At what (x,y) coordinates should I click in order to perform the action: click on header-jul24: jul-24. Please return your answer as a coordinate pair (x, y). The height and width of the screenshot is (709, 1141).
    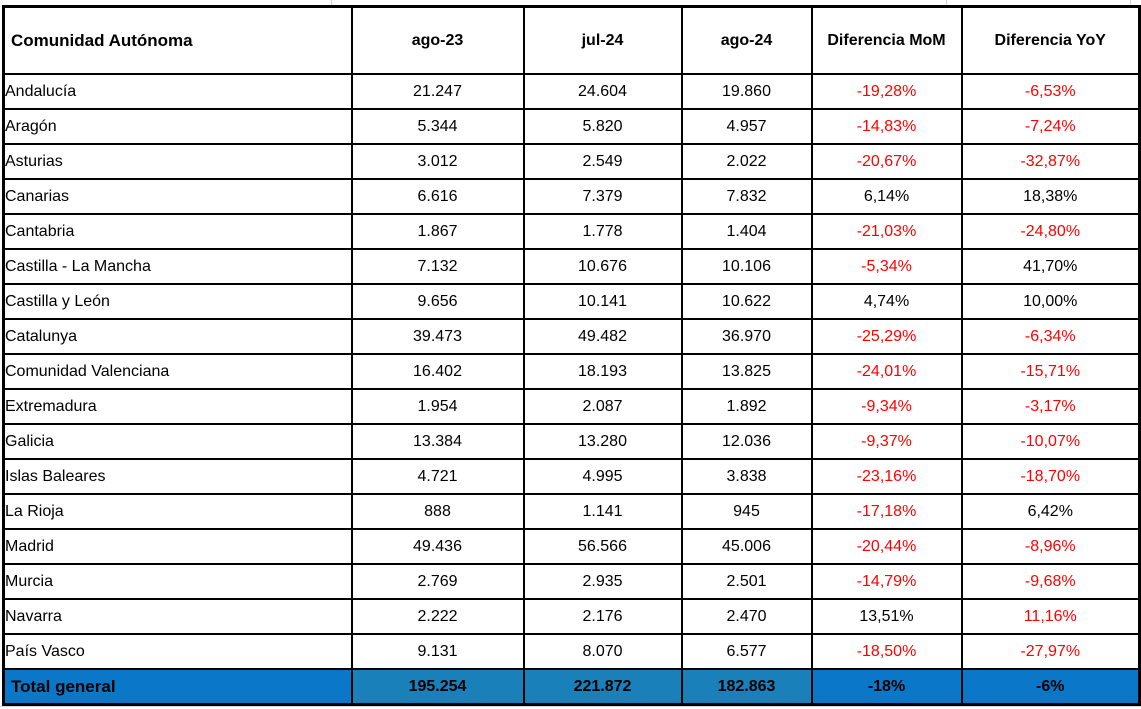
    Looking at the image, I should click on (602, 40).